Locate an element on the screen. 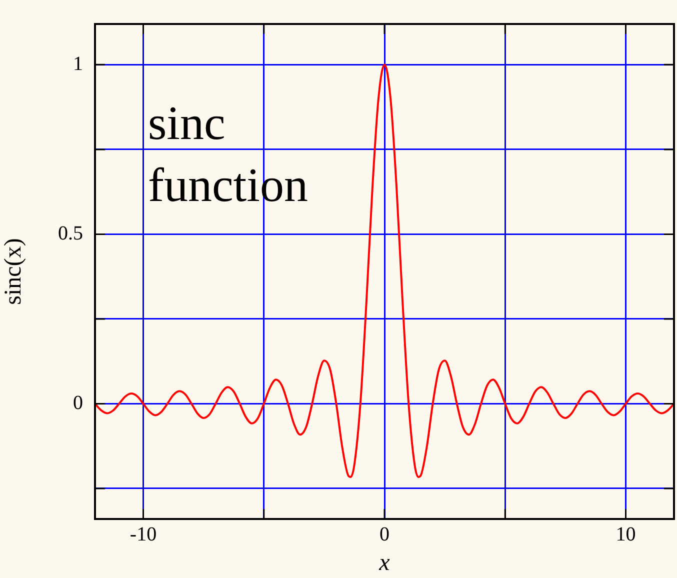 The width and height of the screenshot is (677, 578). y-tick-label: 0 is located at coordinates (78, 403).